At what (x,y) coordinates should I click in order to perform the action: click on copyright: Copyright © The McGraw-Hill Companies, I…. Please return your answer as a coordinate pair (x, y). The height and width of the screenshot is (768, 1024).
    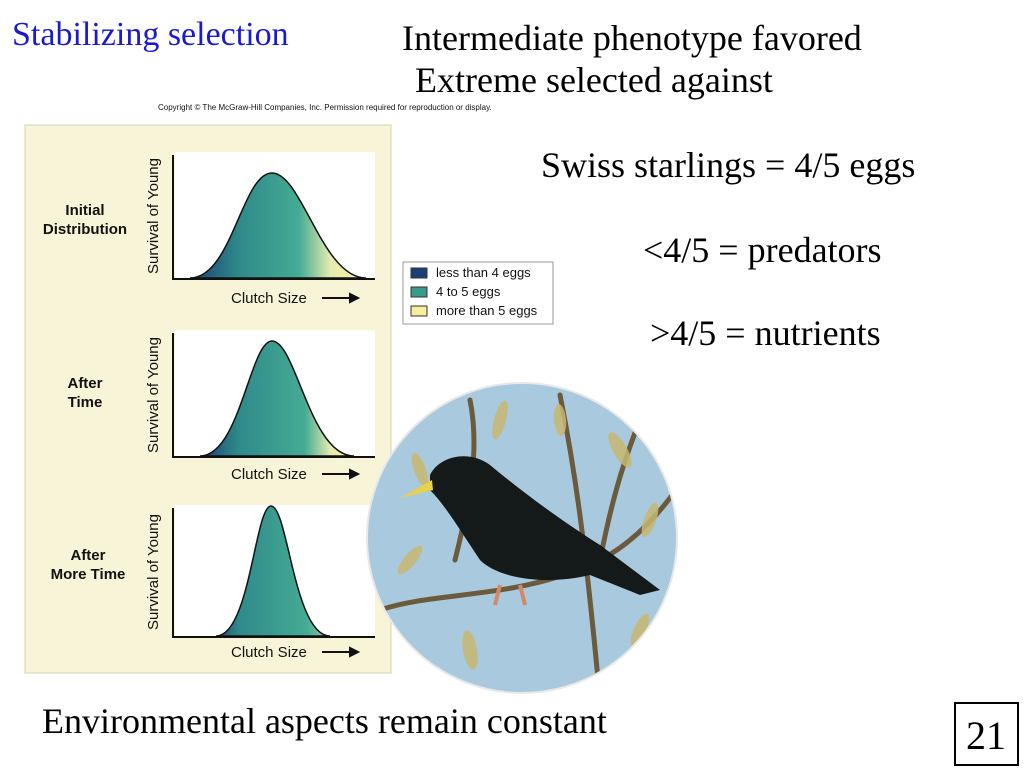
    Looking at the image, I should click on (325, 107).